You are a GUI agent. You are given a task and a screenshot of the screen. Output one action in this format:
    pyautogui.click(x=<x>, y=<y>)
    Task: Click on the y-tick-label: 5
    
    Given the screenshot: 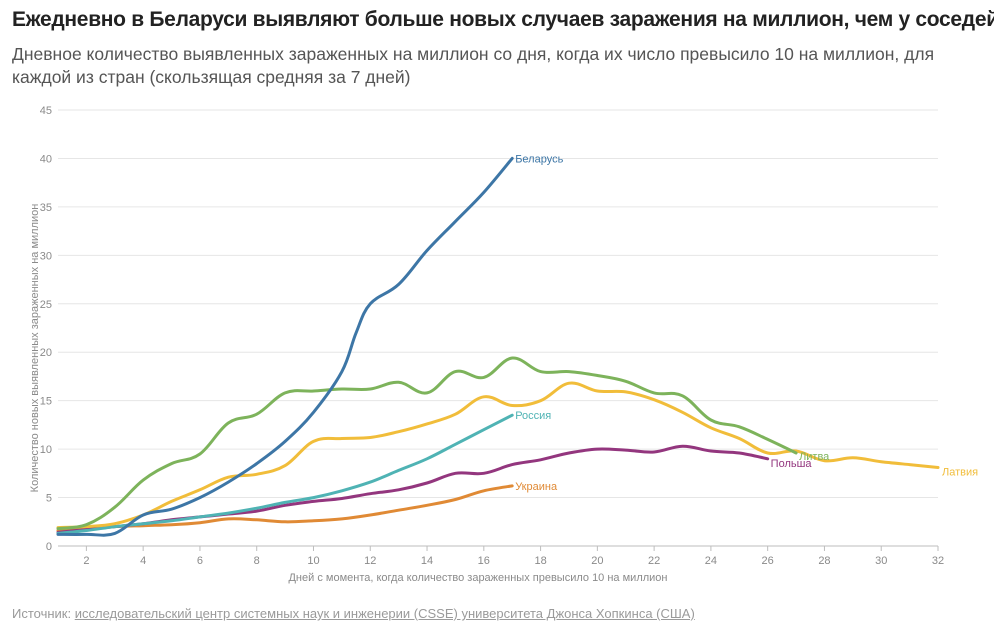 What is the action you would take?
    pyautogui.click(x=49, y=499)
    